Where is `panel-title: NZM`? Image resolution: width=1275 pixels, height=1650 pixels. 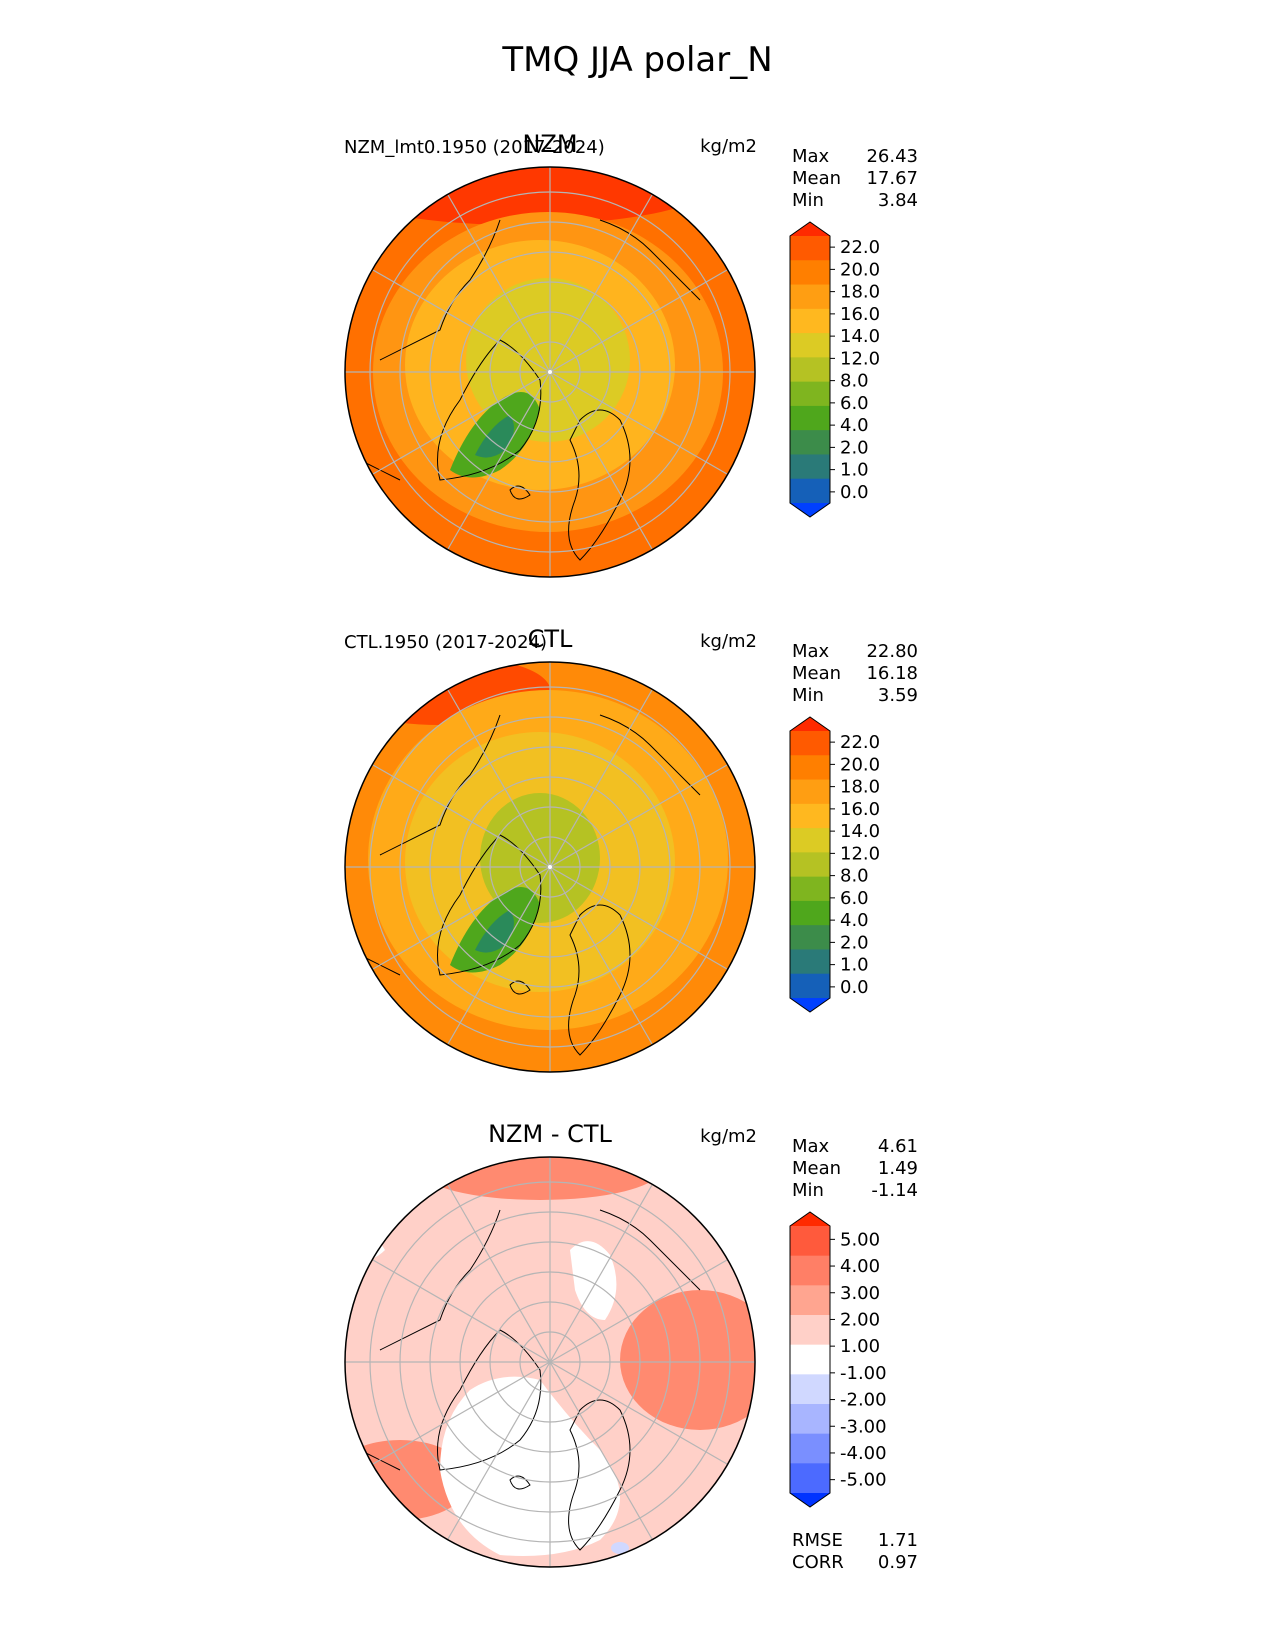
panel-title: NZM is located at coordinates (549, 144).